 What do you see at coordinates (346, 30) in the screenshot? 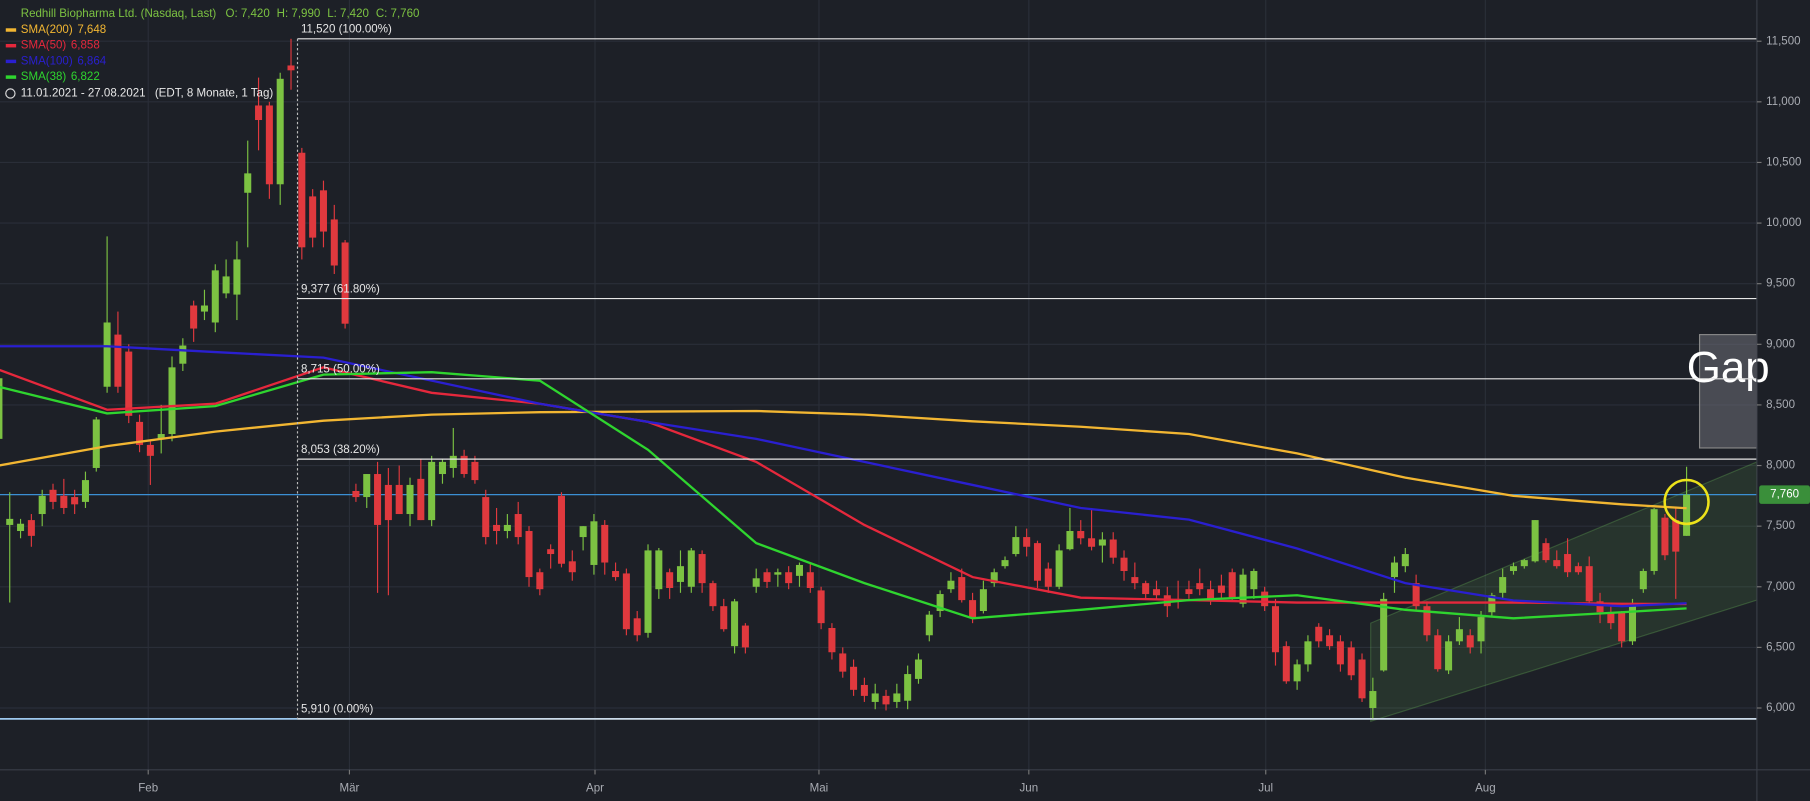
I see `fib-label: 11,520 (100.00%)` at bounding box center [346, 30].